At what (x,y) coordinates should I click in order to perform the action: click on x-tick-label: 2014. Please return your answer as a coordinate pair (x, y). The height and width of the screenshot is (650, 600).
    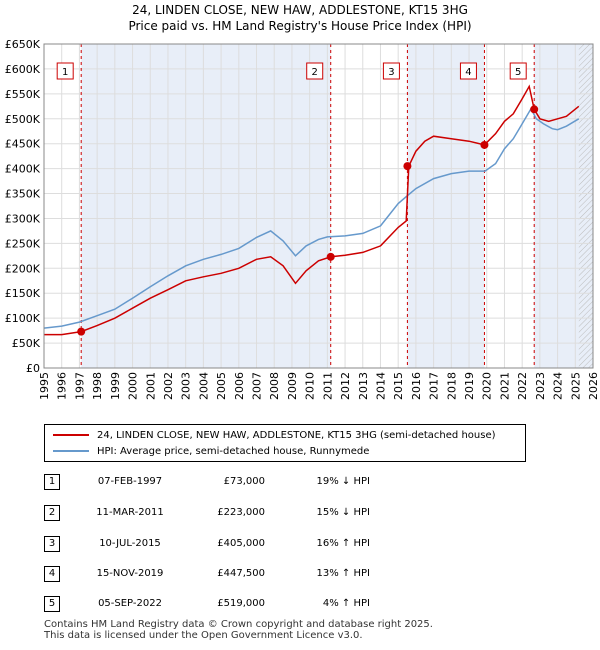
    Looking at the image, I should click on (380, 386).